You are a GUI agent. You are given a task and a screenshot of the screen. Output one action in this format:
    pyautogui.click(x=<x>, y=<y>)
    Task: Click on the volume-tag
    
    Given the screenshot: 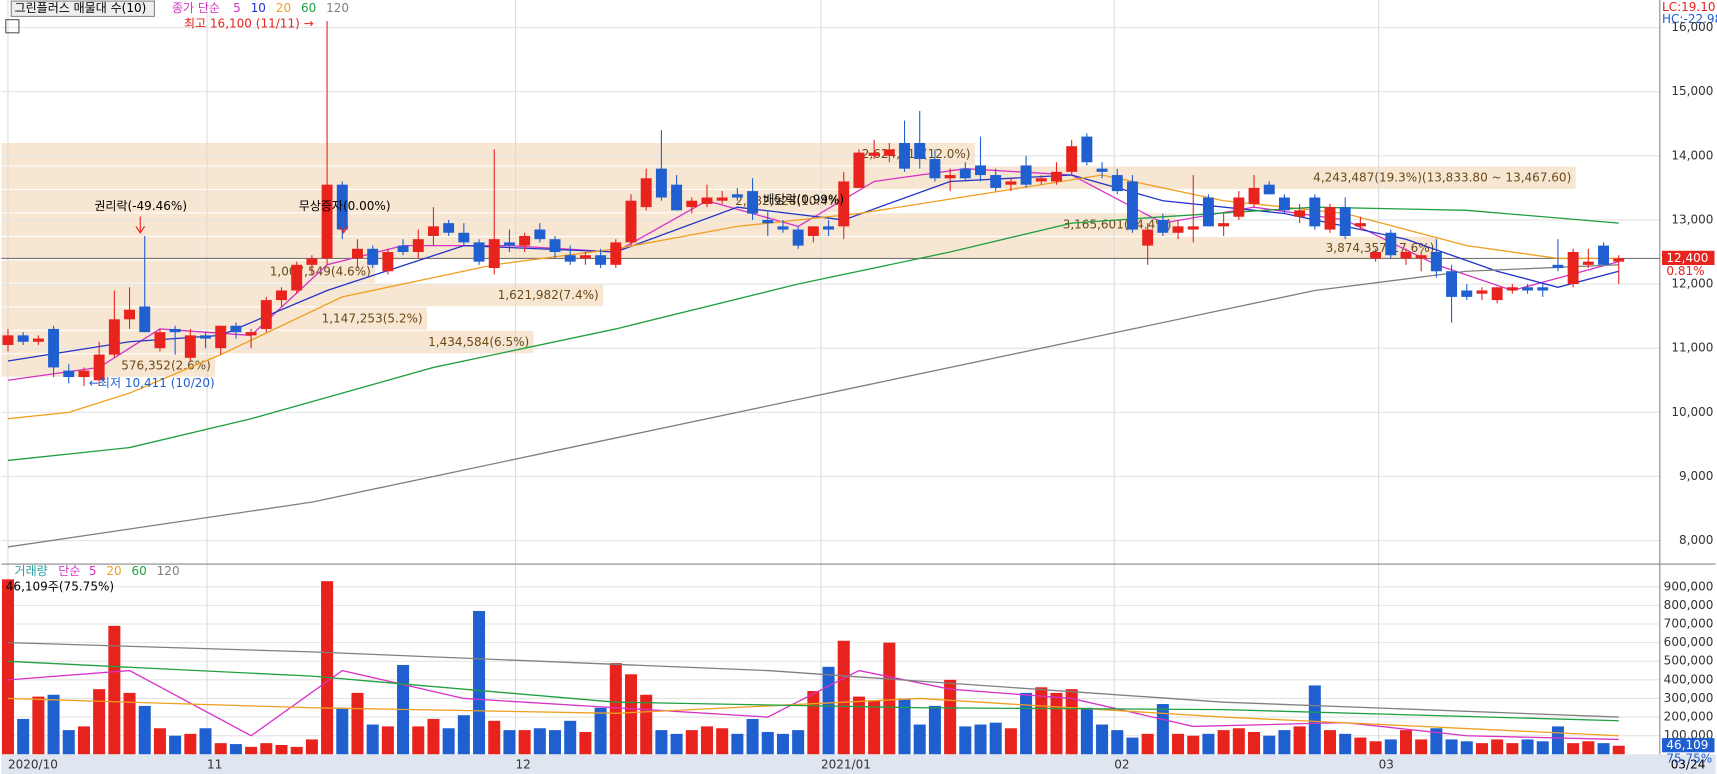 What is the action you would take?
    pyautogui.click(x=1688, y=745)
    